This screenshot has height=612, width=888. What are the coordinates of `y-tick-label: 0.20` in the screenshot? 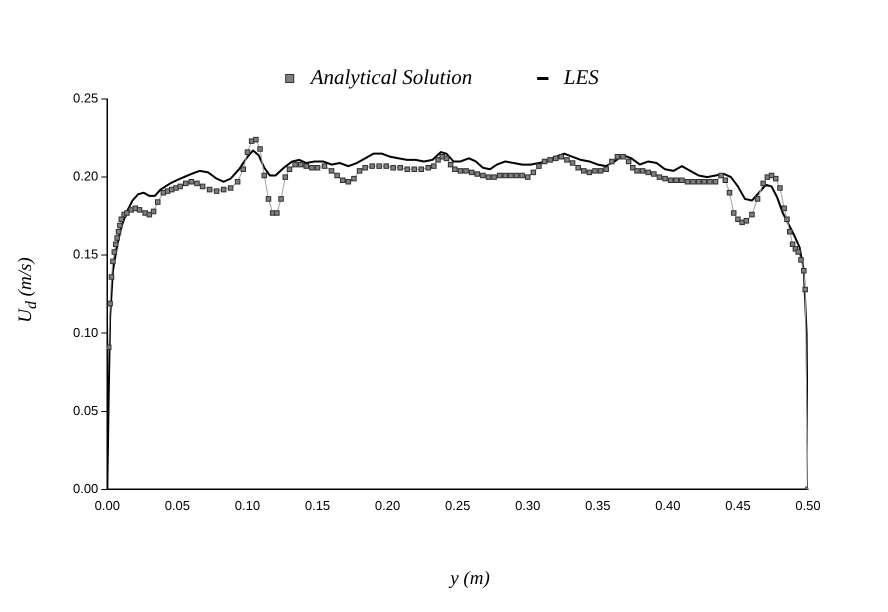 It's located at (85, 176).